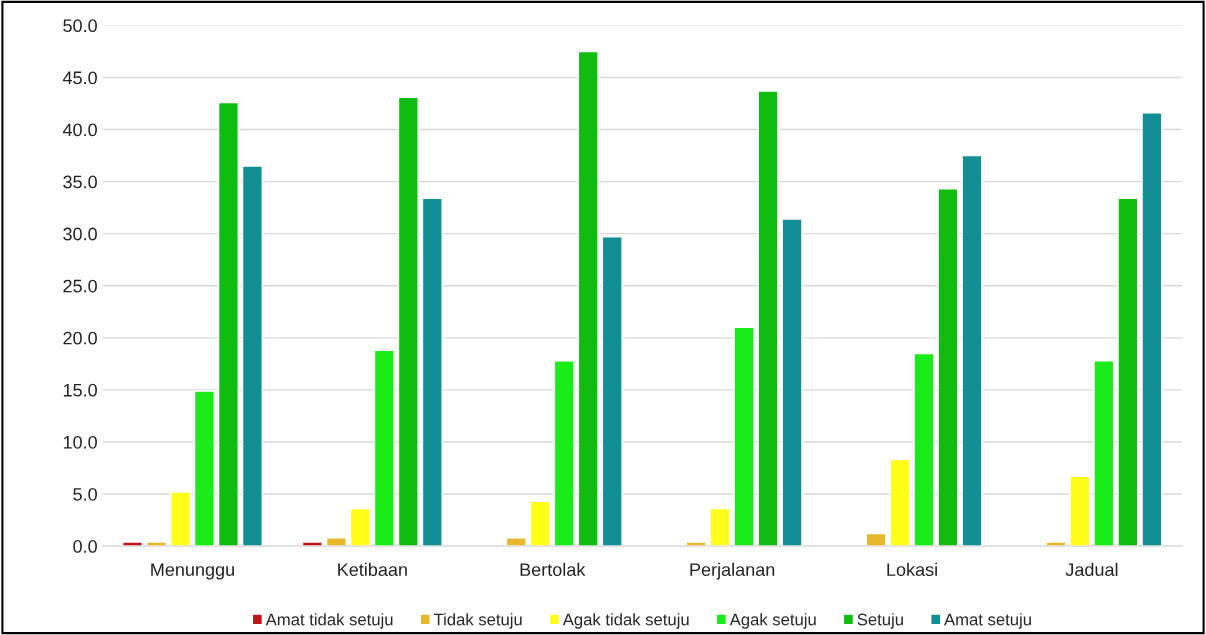 This screenshot has height=635, width=1206. Describe the element at coordinates (80, 286) in the screenshot. I see `y-tick-label: 25.0` at that location.